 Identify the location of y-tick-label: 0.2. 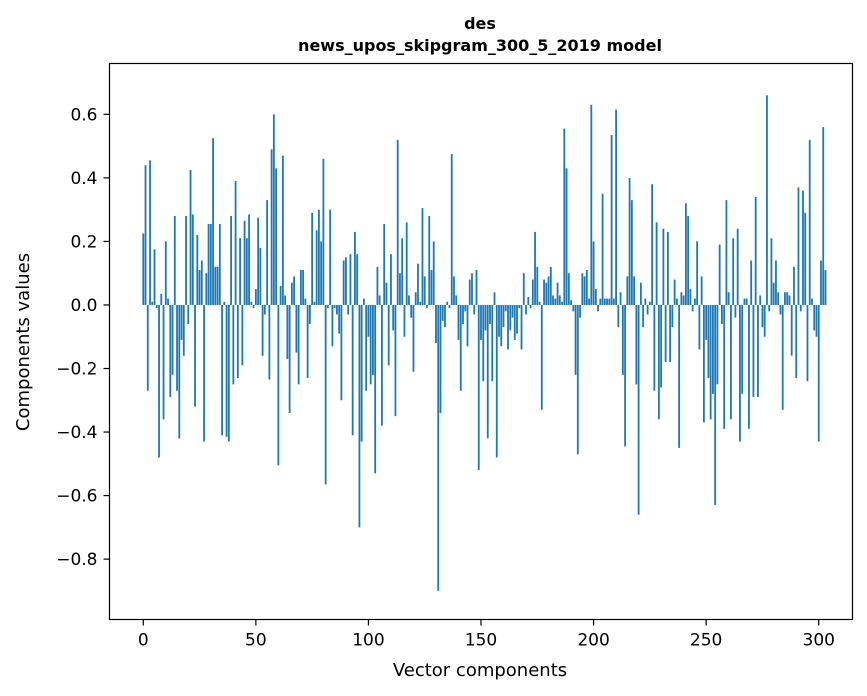
(83, 242).